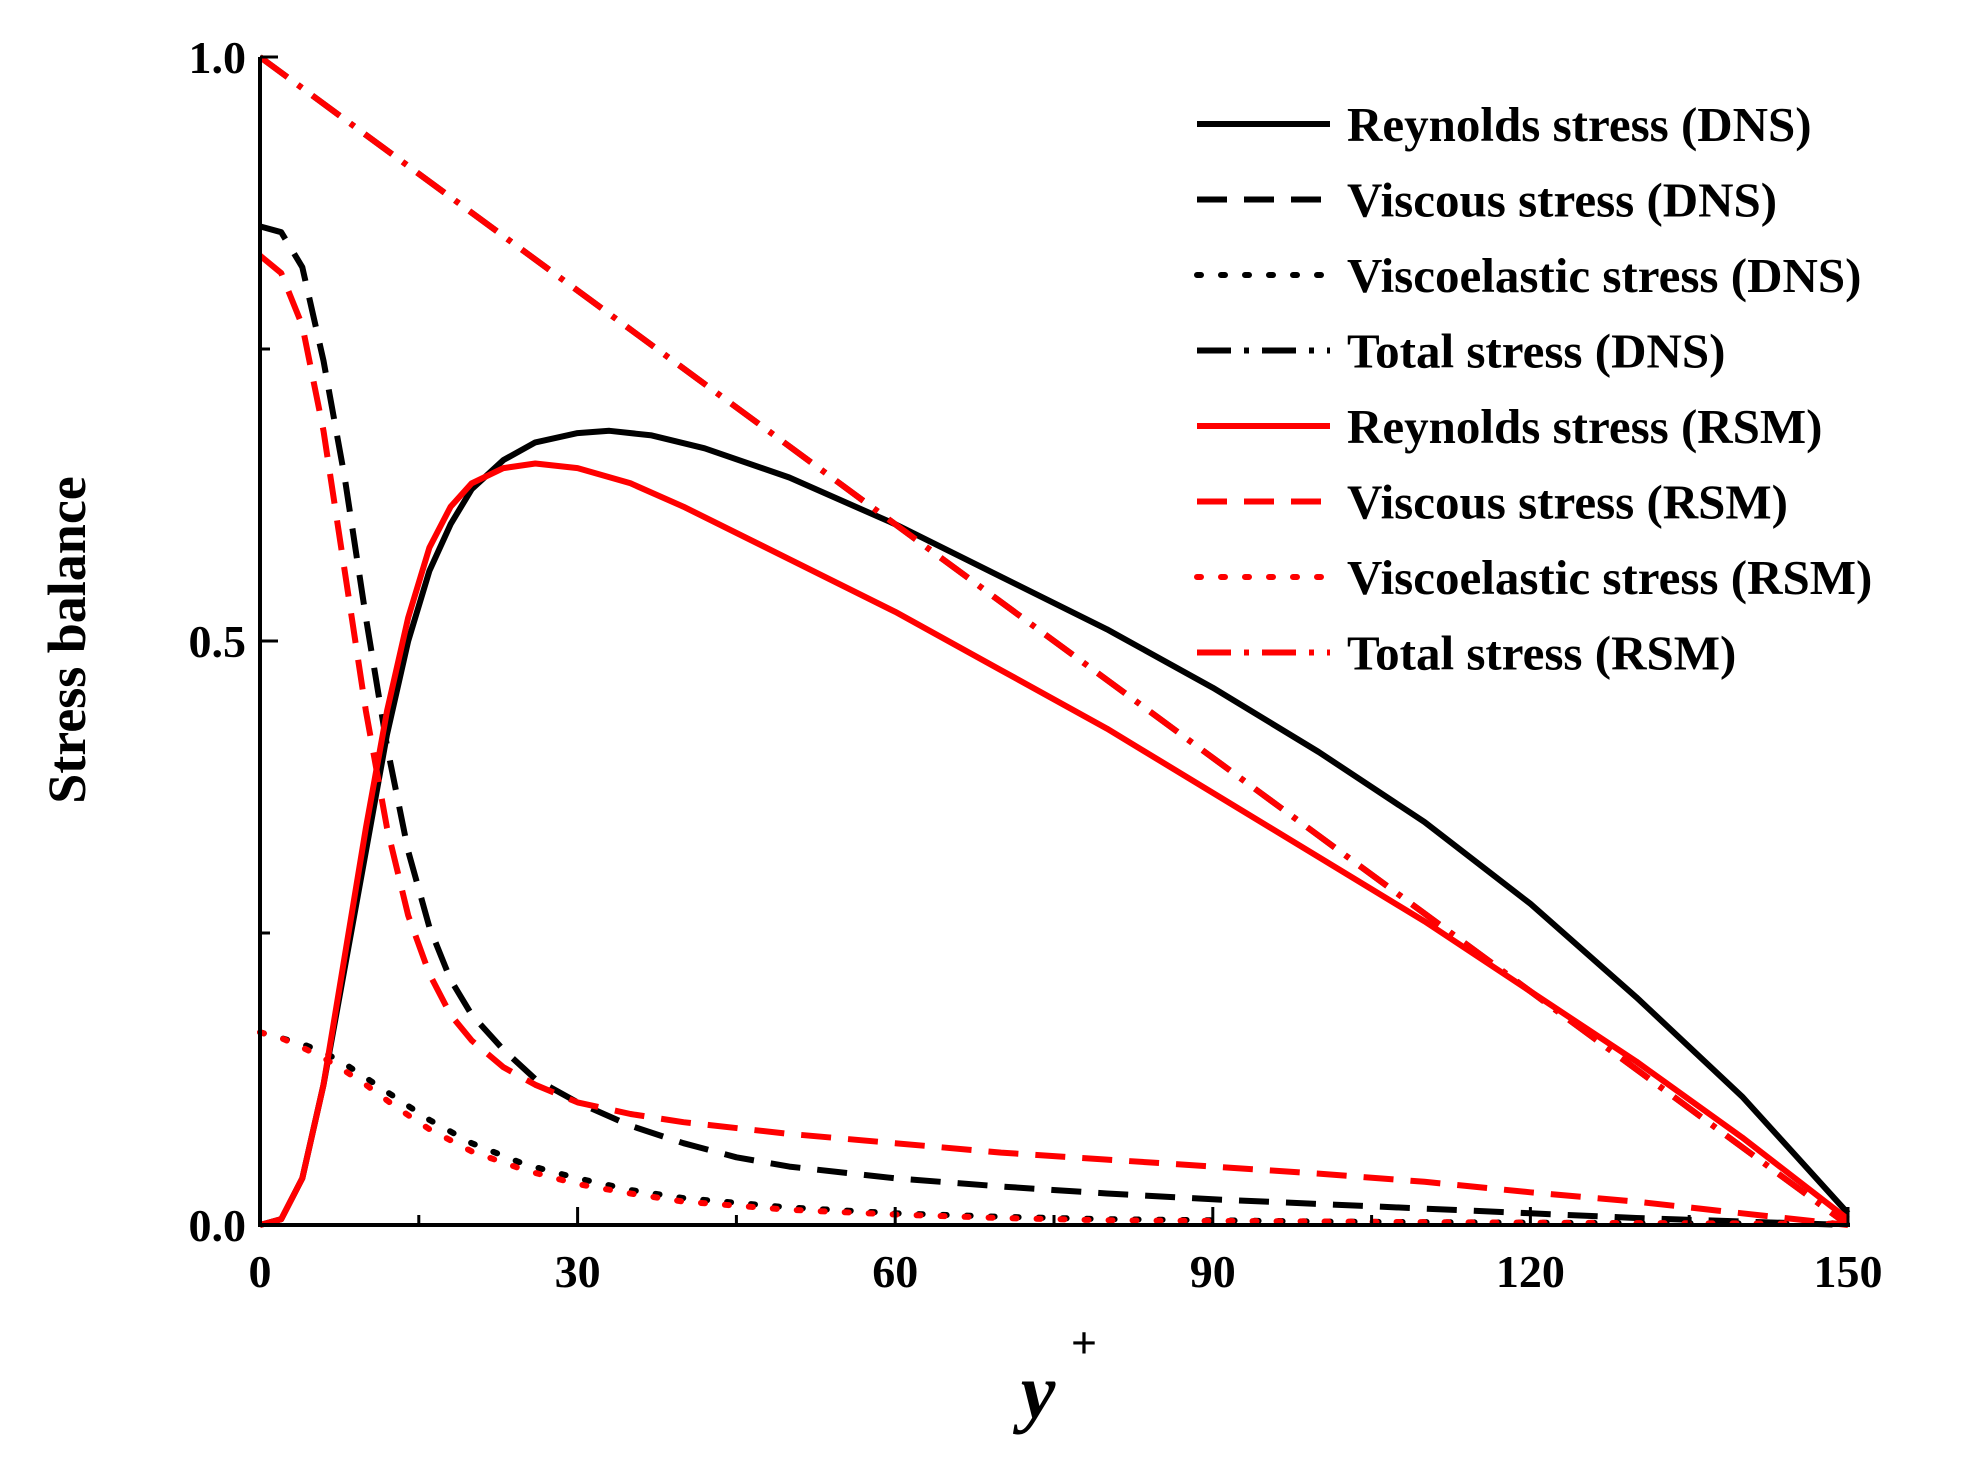 The image size is (1971, 1459). What do you see at coordinates (1536, 351) in the screenshot?
I see `legend-label: Total stress (DNS)` at bounding box center [1536, 351].